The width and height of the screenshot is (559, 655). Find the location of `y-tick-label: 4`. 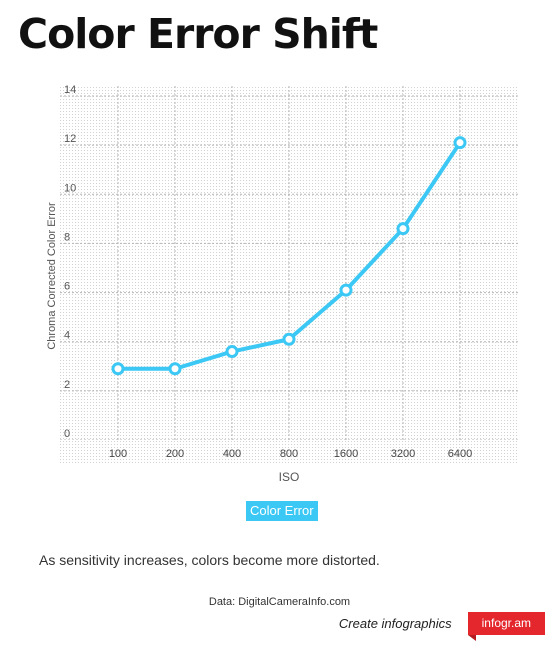

y-tick-label: 4 is located at coordinates (67, 336).